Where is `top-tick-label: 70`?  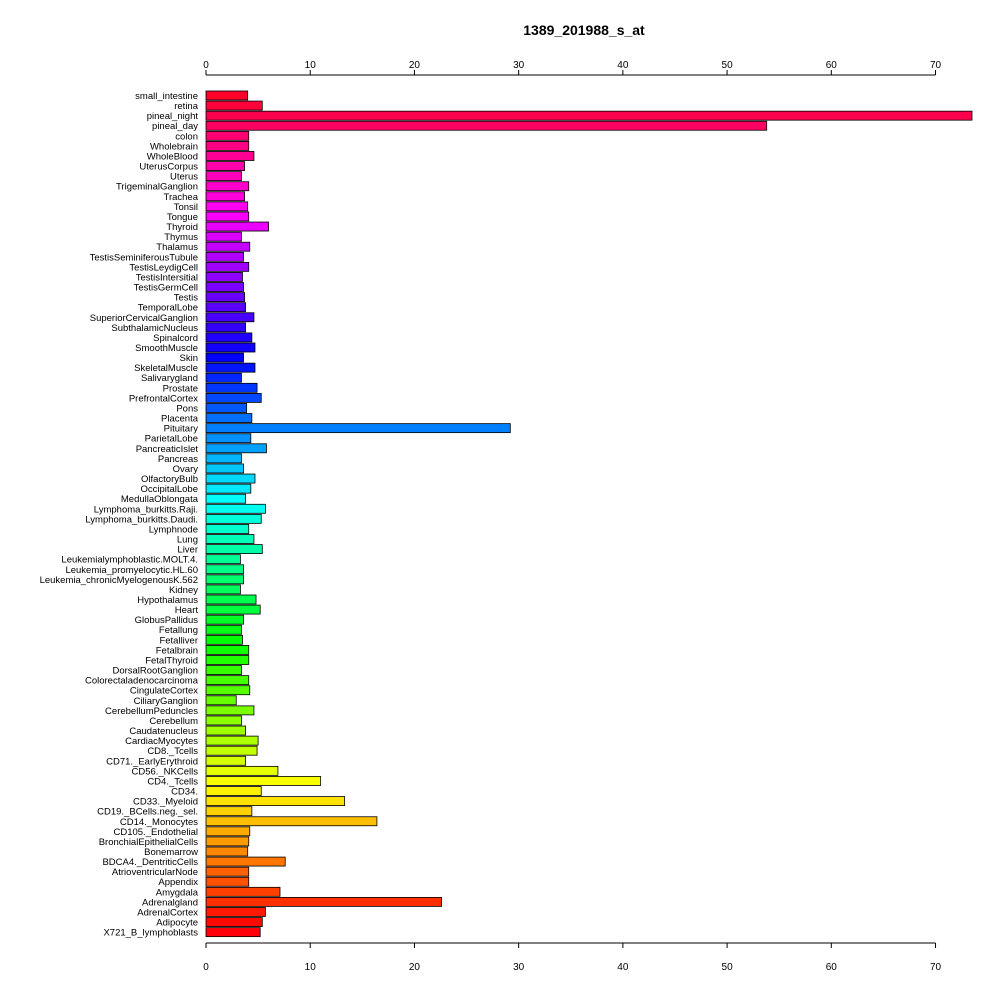
top-tick-label: 70 is located at coordinates (936, 65).